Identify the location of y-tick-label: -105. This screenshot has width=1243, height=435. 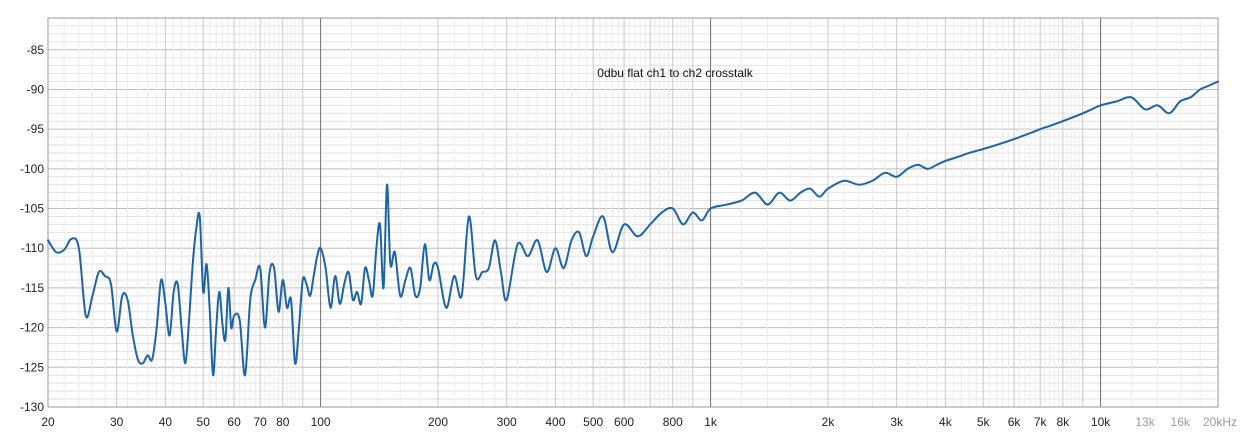
(32, 209).